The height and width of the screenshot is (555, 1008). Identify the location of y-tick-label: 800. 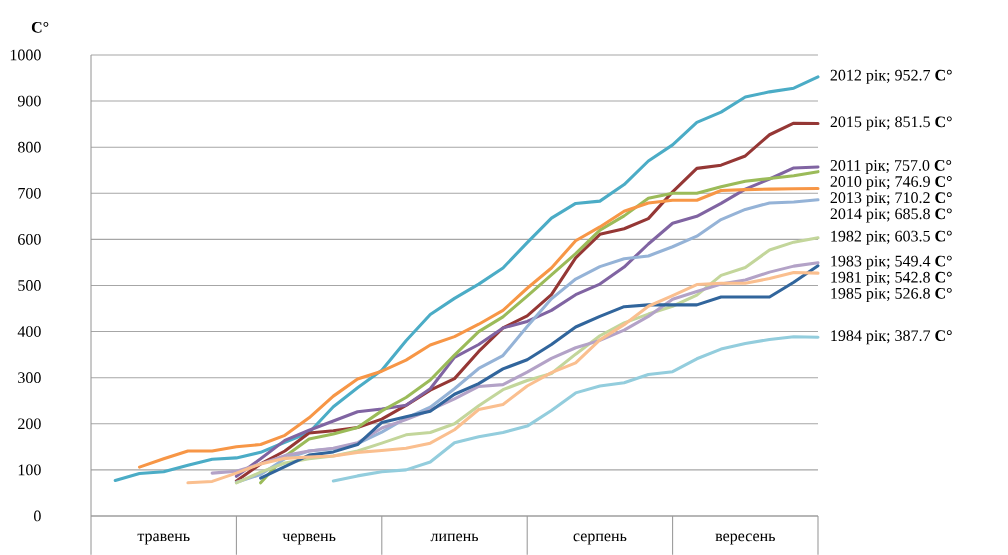
(29, 147).